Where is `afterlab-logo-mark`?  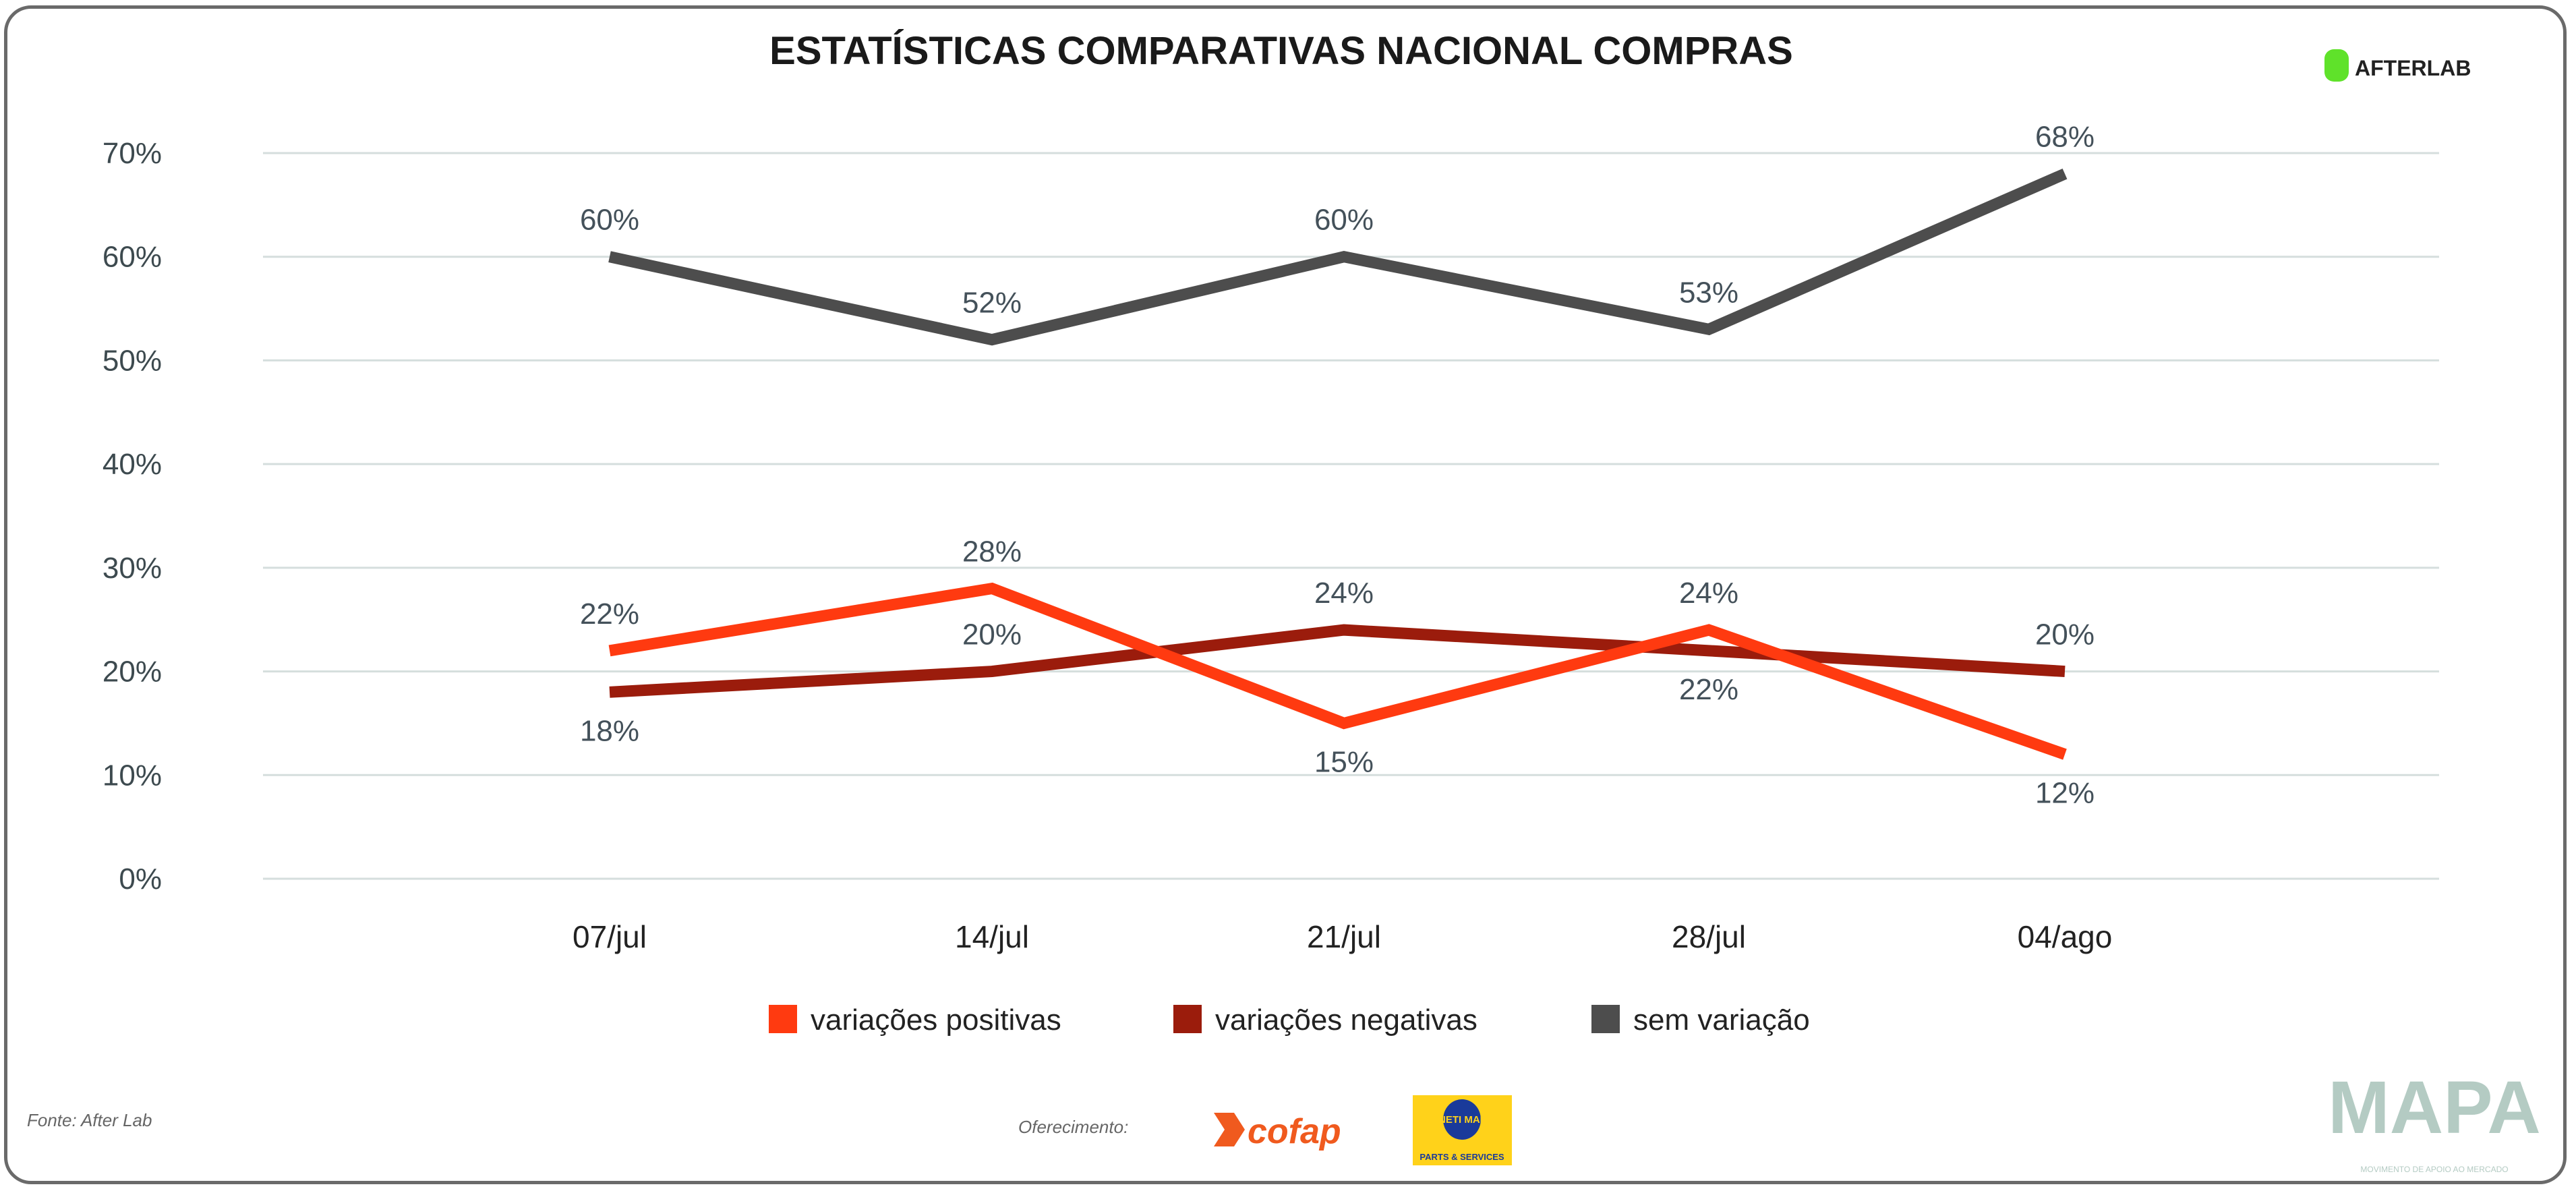 afterlab-logo-mark is located at coordinates (2337, 65).